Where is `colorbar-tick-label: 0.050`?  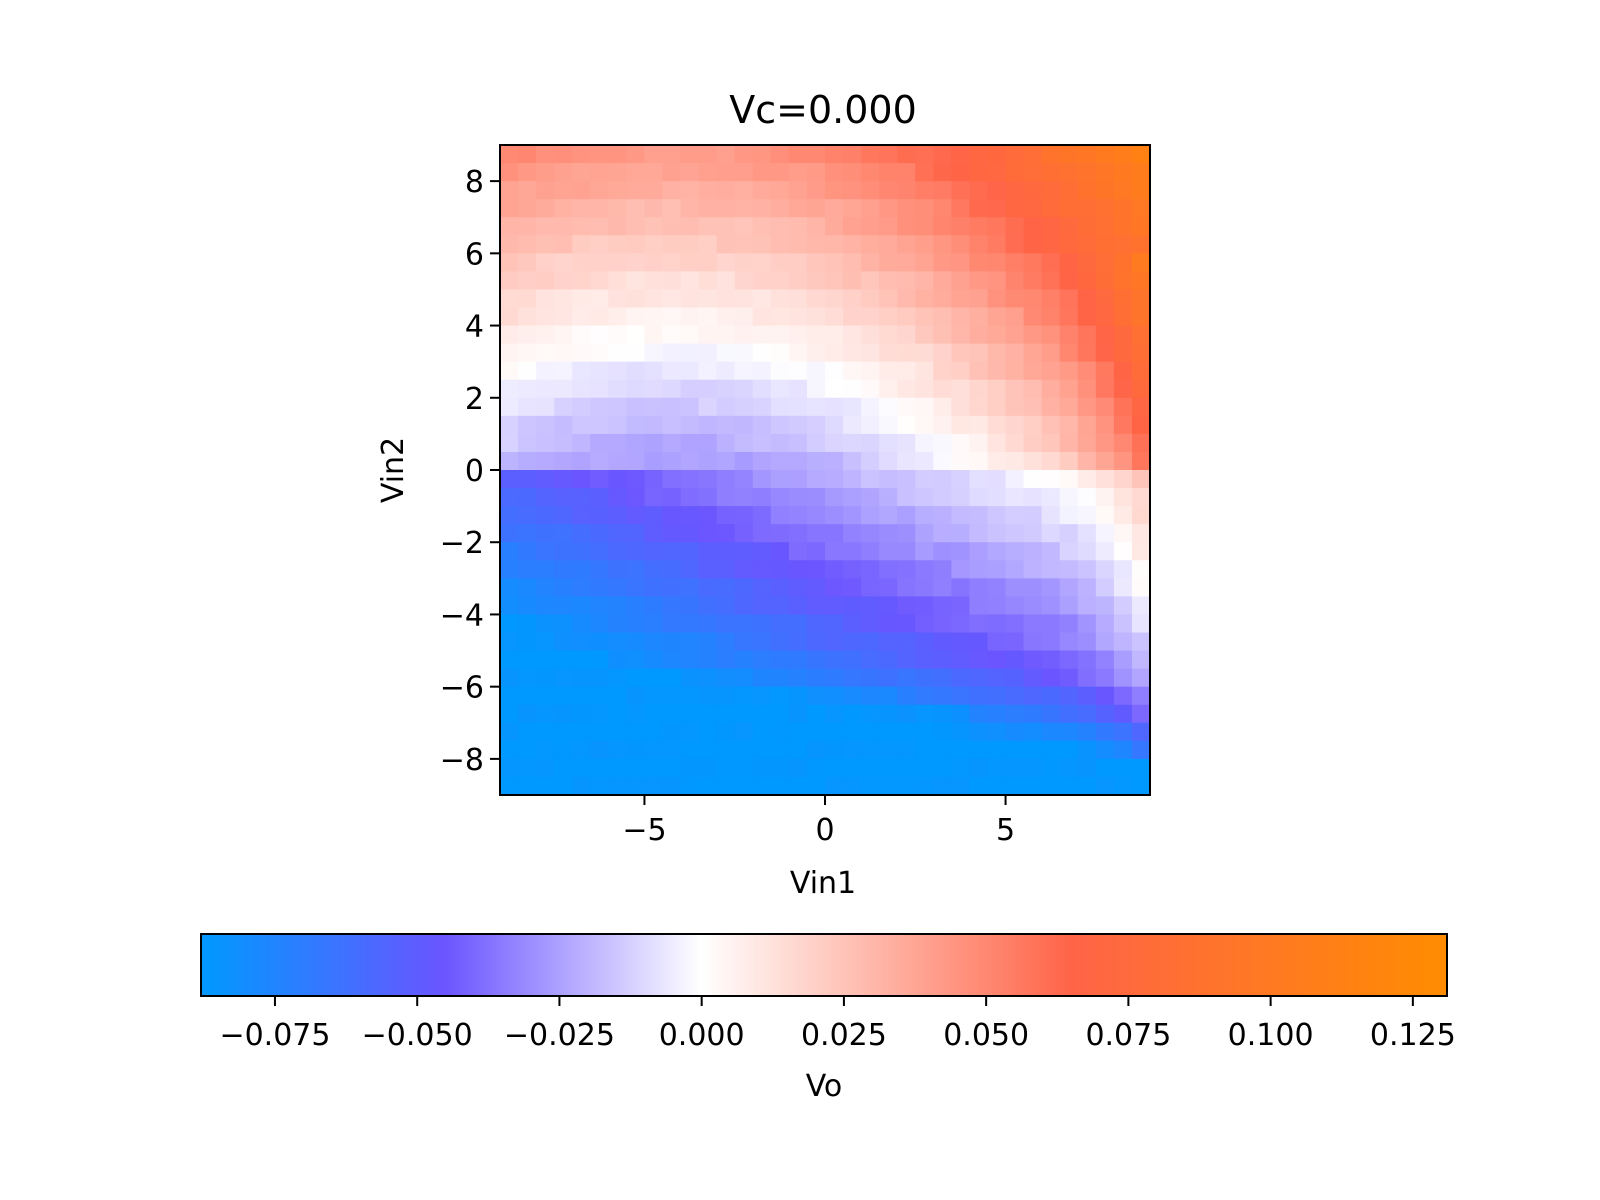 colorbar-tick-label: 0.050 is located at coordinates (986, 1035).